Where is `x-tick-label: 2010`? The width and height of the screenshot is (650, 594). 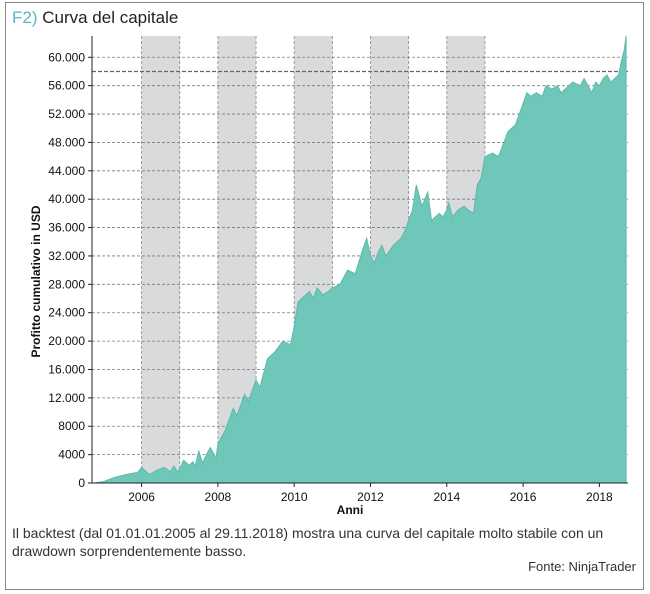
x-tick-label: 2010 is located at coordinates (294, 497).